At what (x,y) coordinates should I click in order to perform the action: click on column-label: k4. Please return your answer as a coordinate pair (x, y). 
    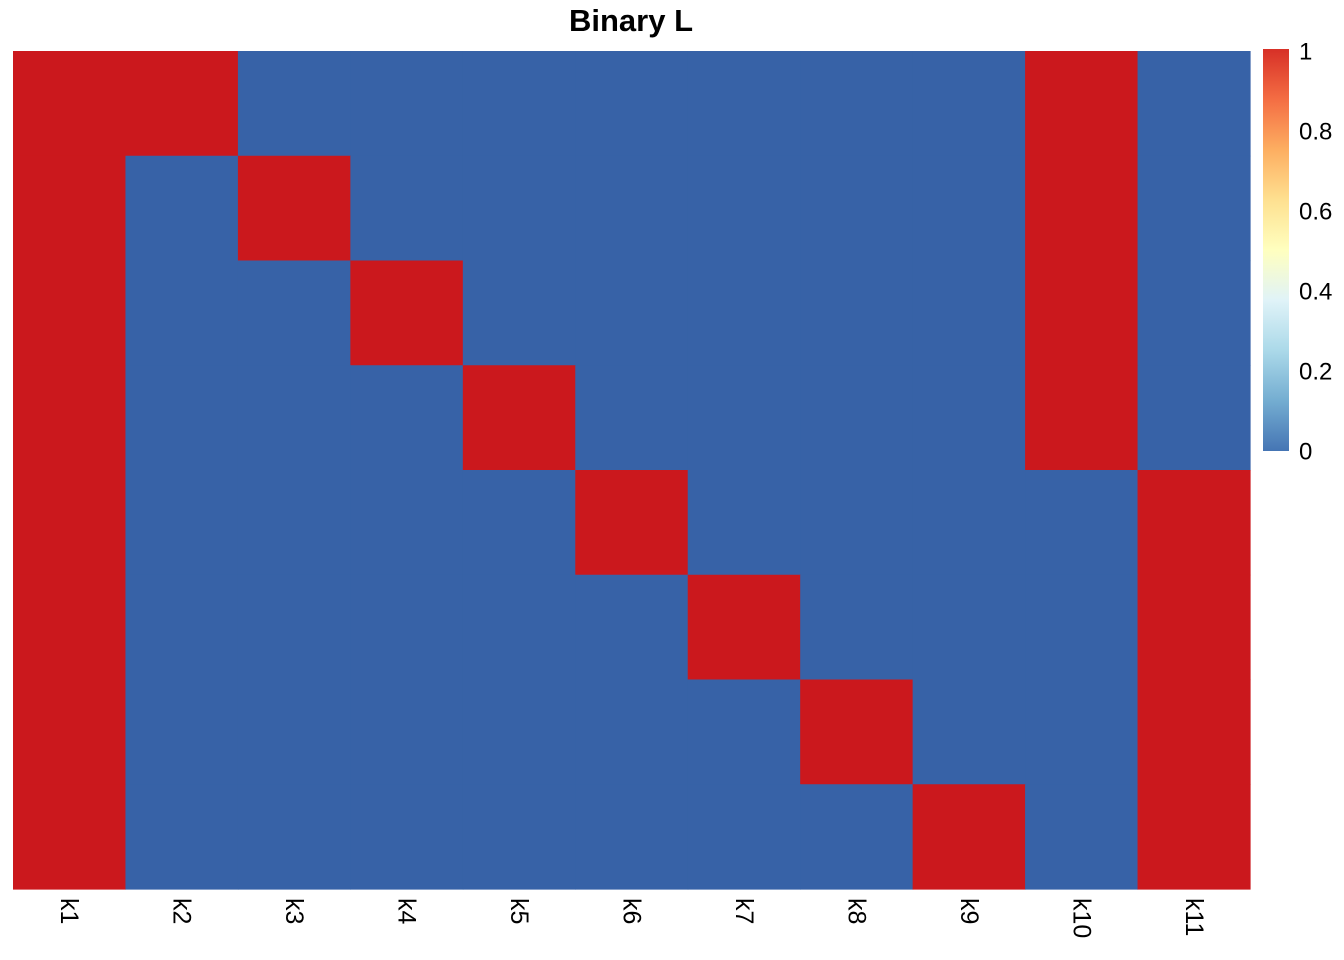
    Looking at the image, I should click on (407, 911).